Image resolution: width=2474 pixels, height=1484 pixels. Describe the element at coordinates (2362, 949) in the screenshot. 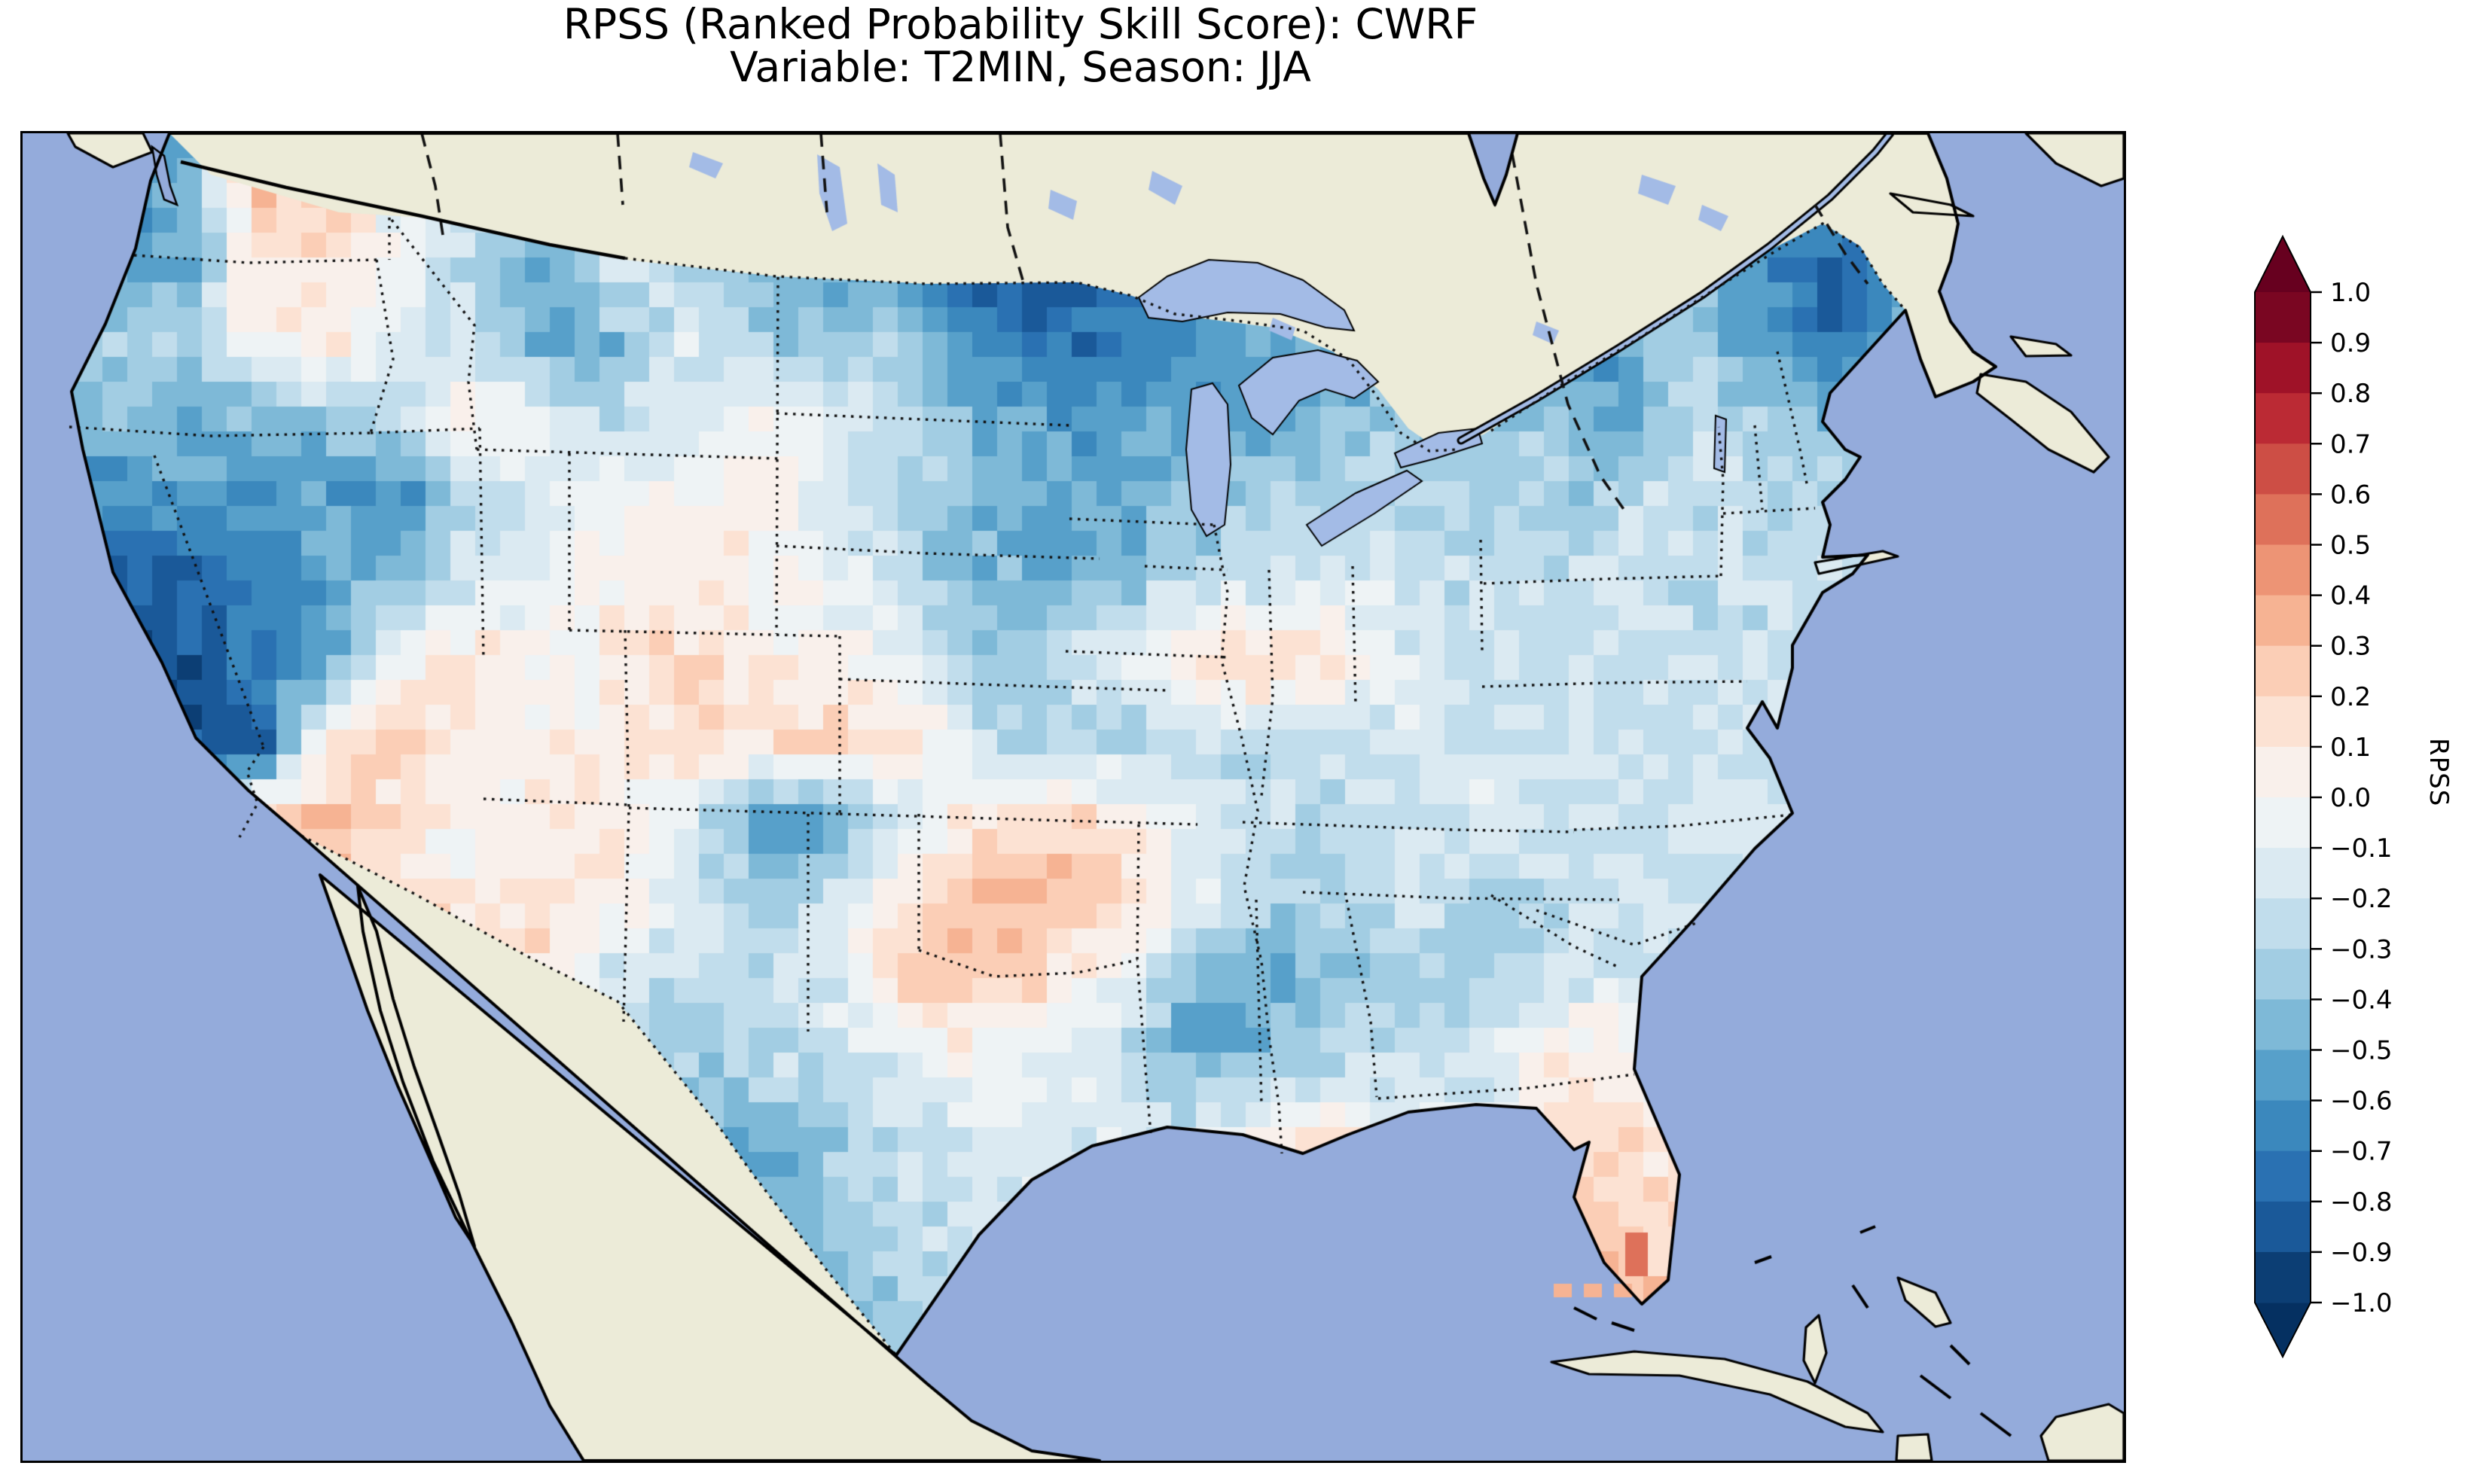

I see `colorbar-tick-label: −0.3` at that location.